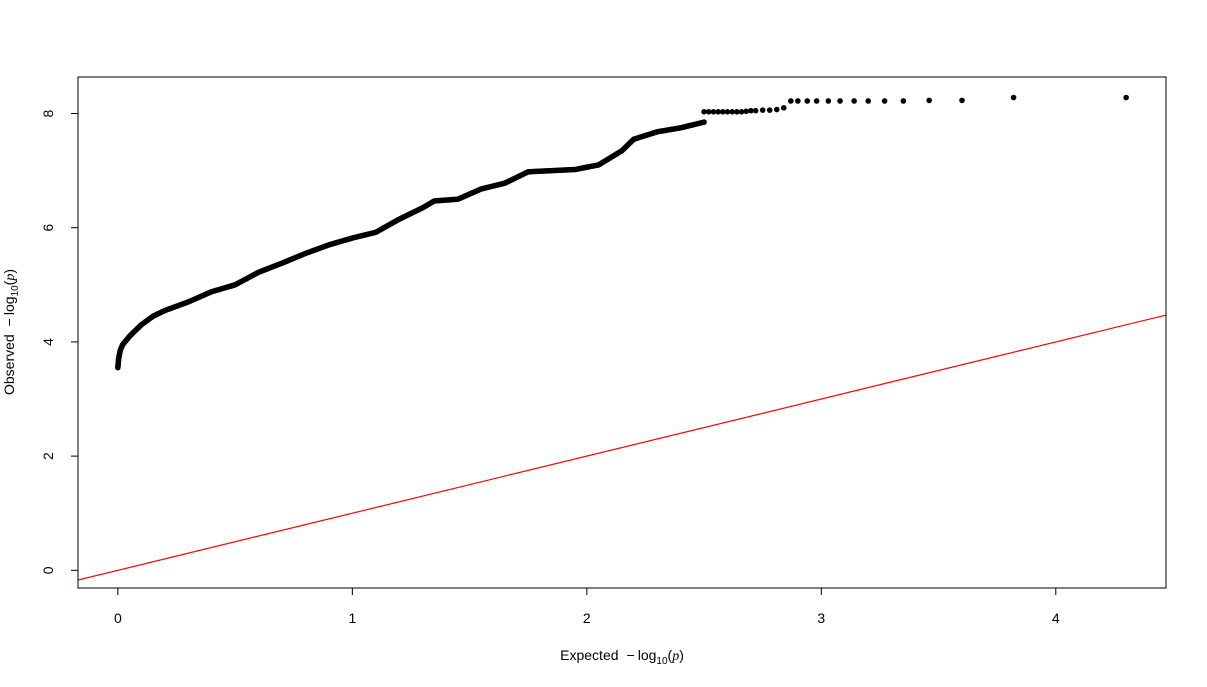 Image resolution: width=1207 pixels, height=687 pixels. Describe the element at coordinates (48, 342) in the screenshot. I see `y-tick-label: 4` at that location.